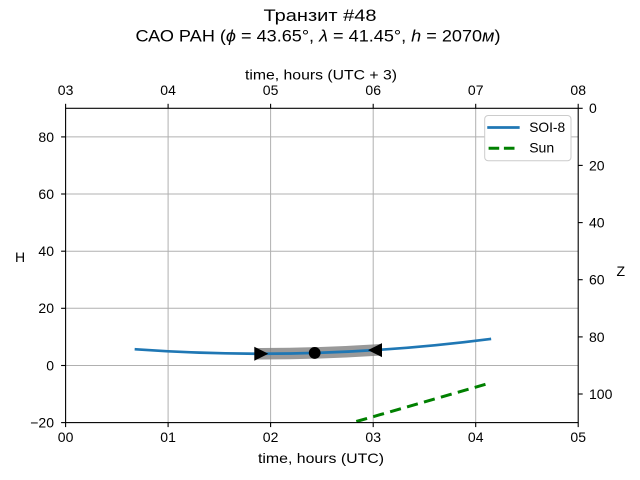 The width and height of the screenshot is (640, 480). I want to click on svg-text: Транзит #48, so click(320, 16).